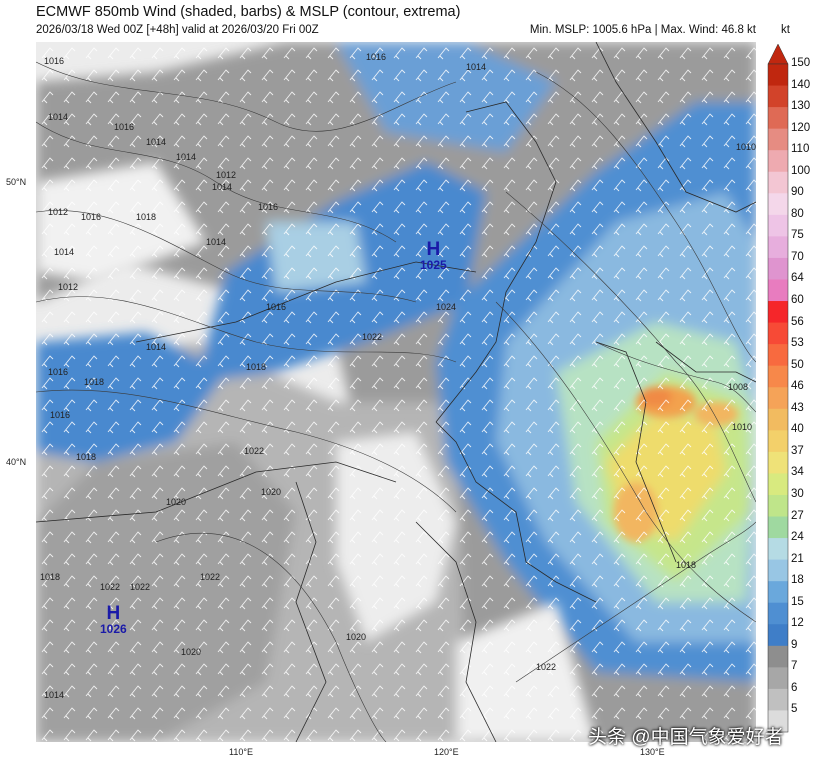 Image resolution: width=820 pixels, height=765 pixels. I want to click on lon-label-110: 110°E, so click(241, 752).